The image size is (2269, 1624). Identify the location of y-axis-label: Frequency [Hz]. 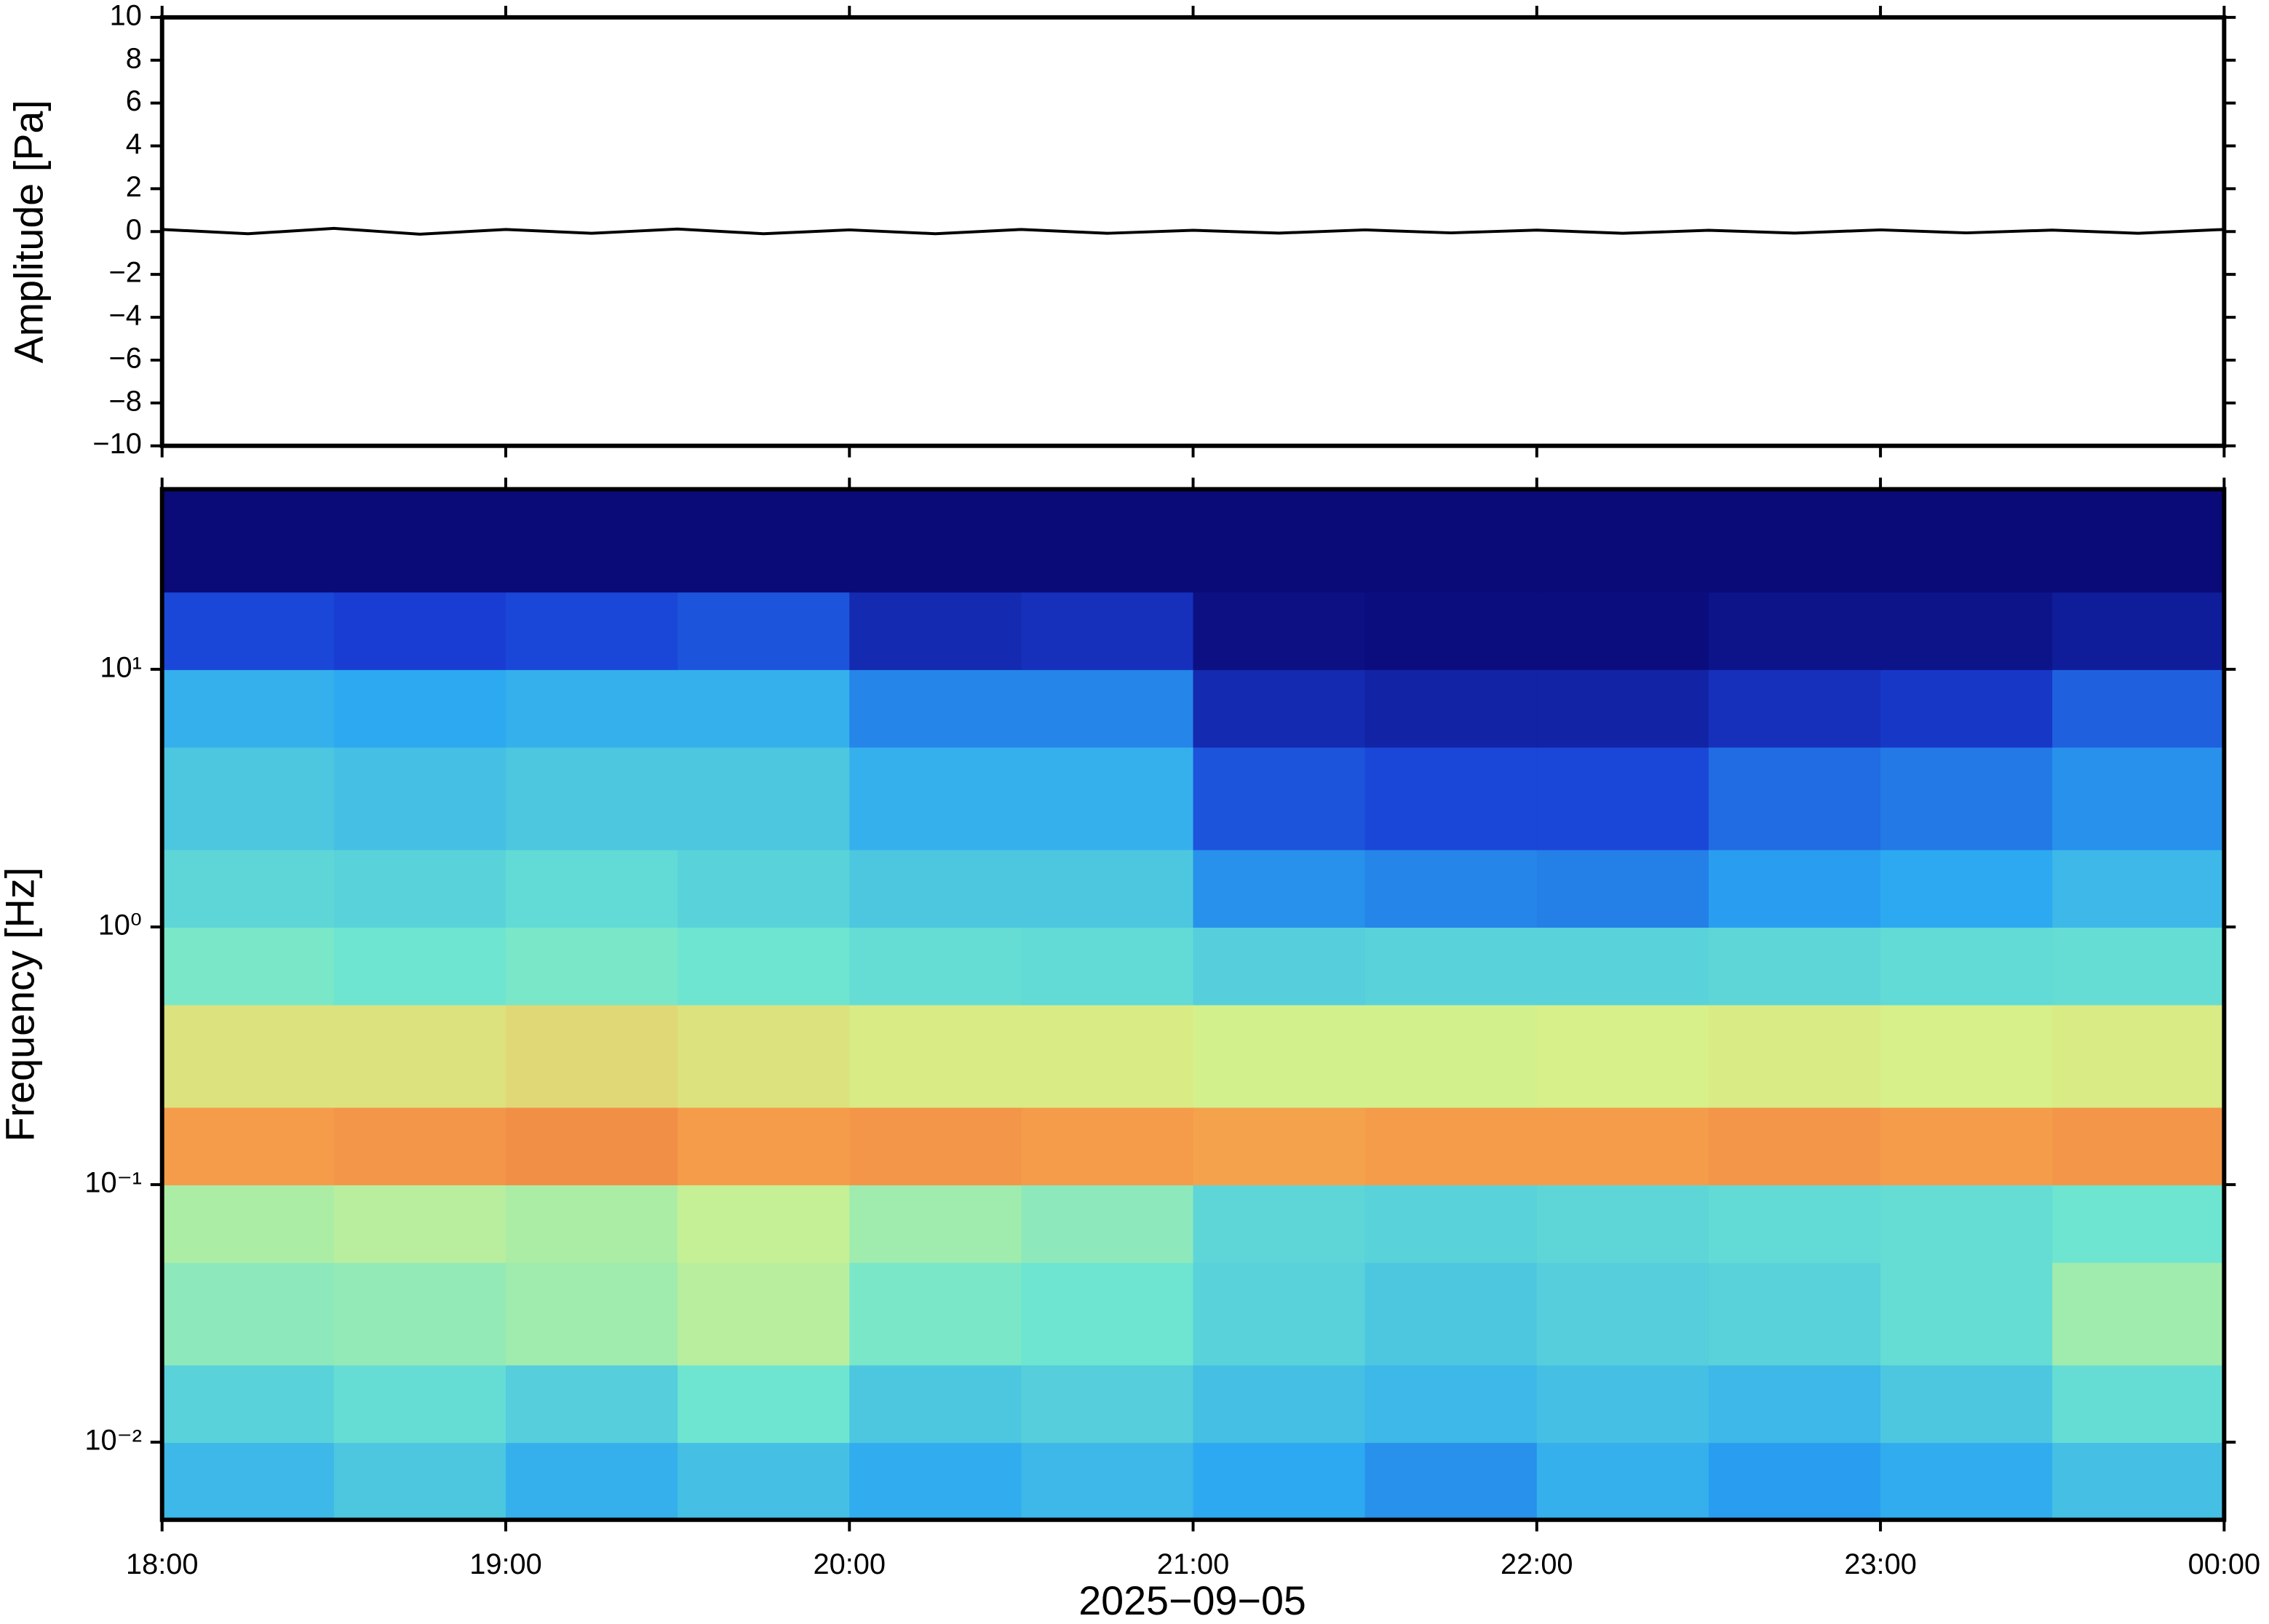
(21, 1004).